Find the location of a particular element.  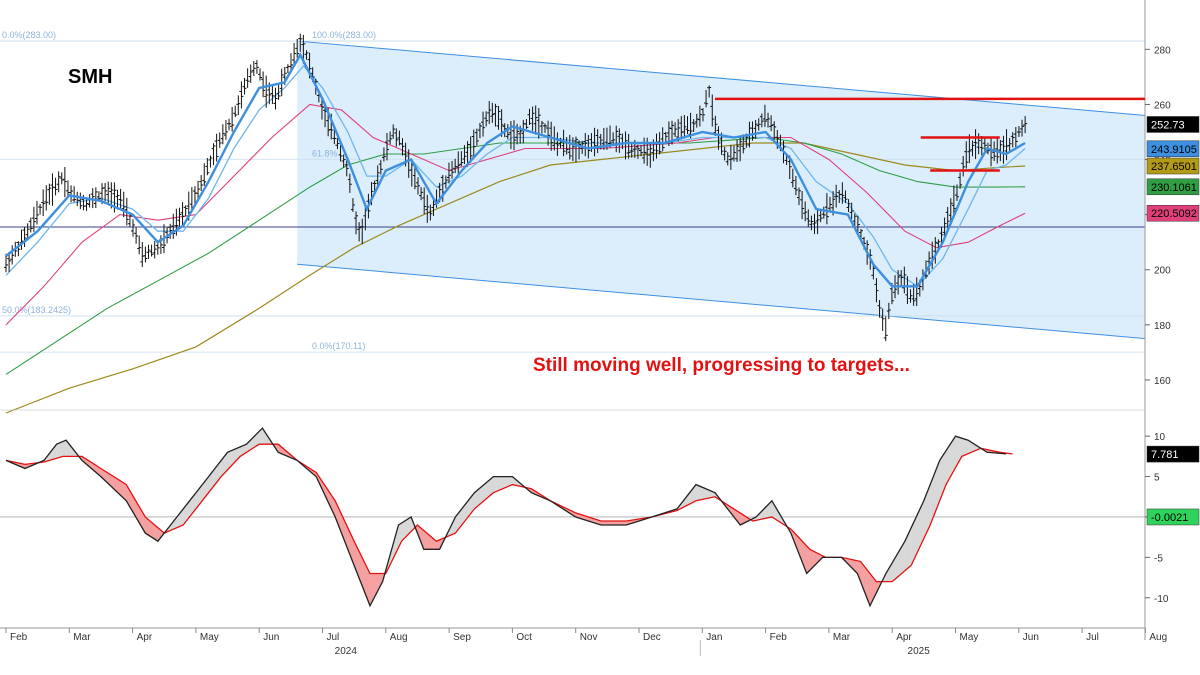

x-axis-label: Jan is located at coordinates (714, 637).